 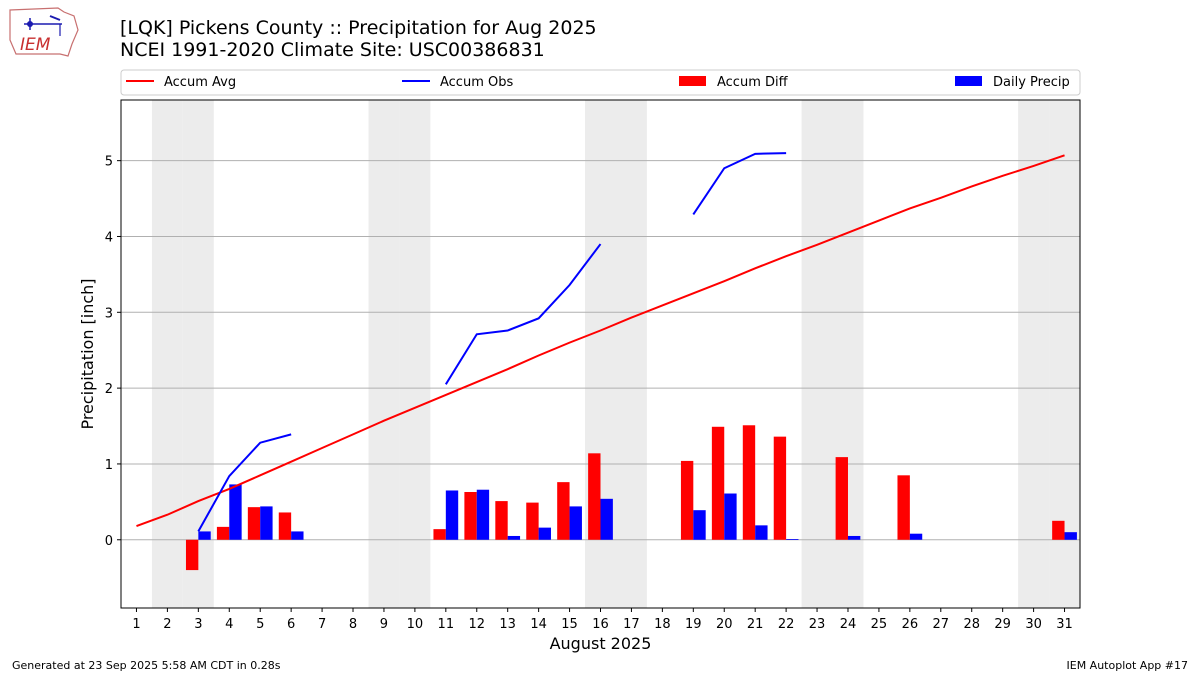 What do you see at coordinates (753, 82) in the screenshot?
I see `legend-label-2: Accum Diff` at bounding box center [753, 82].